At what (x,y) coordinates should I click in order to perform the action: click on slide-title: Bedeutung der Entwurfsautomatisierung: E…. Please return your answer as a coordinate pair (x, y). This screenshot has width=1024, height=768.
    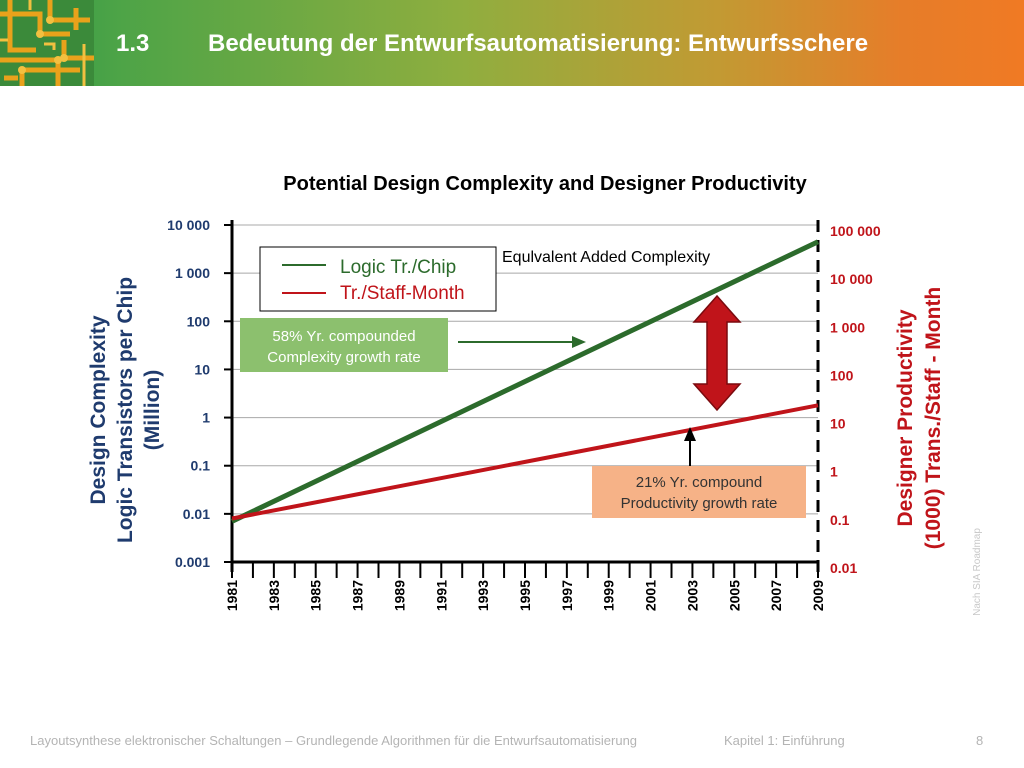
    Looking at the image, I should click on (538, 43).